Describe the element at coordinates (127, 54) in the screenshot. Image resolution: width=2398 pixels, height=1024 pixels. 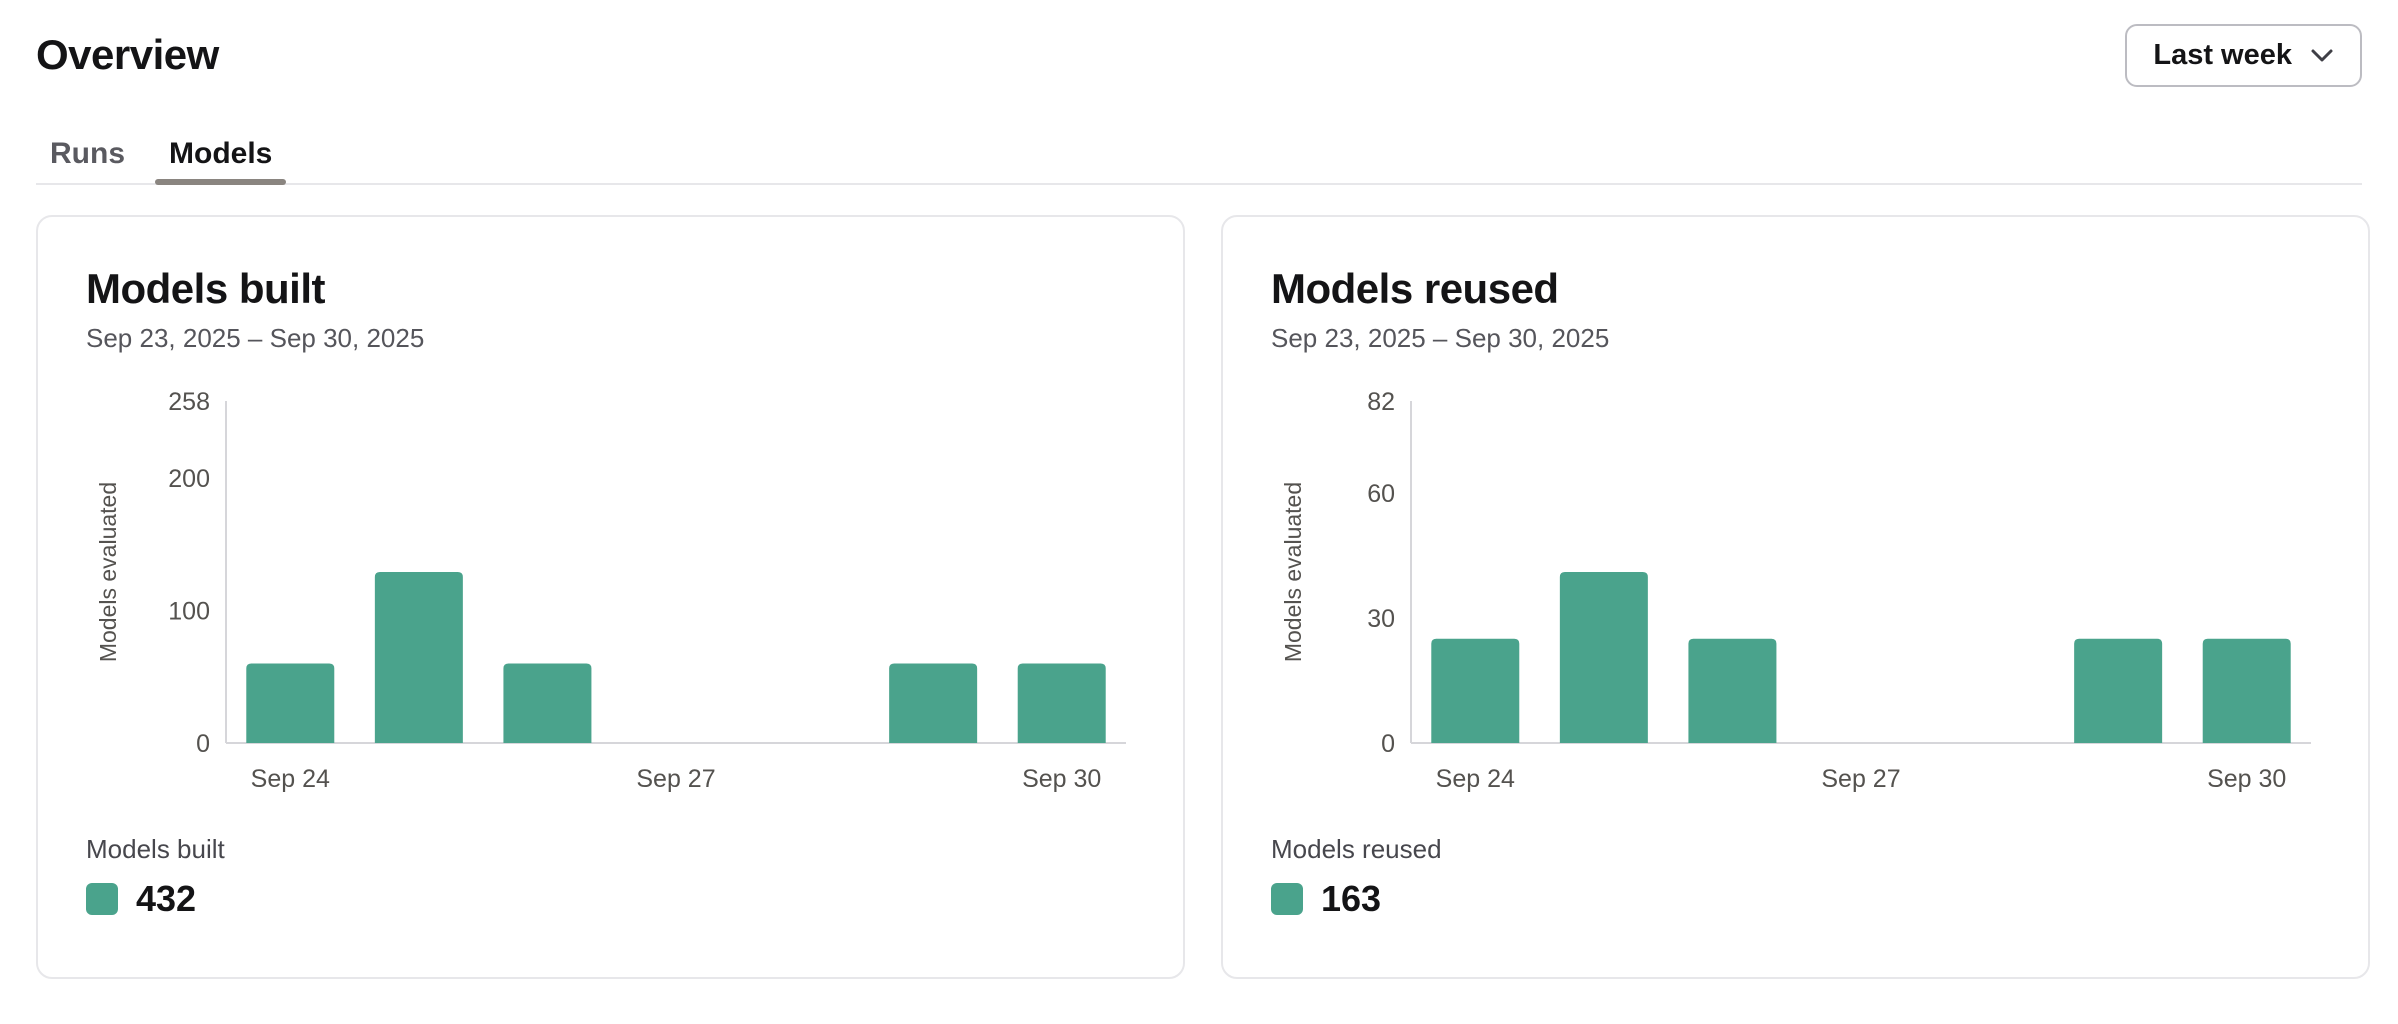
I see `page-title: Overview` at that location.